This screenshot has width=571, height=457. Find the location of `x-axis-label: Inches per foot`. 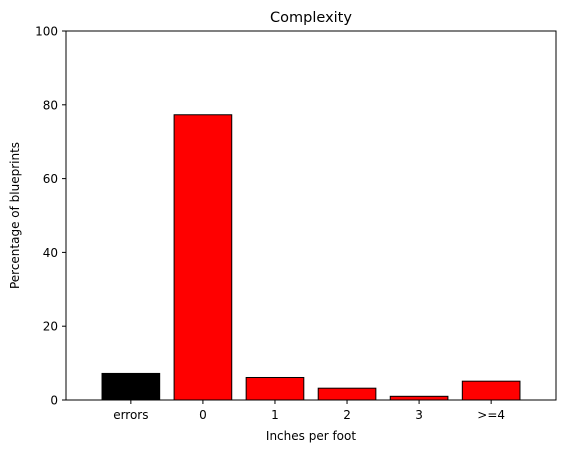

x-axis-label: Inches per foot is located at coordinates (311, 436).